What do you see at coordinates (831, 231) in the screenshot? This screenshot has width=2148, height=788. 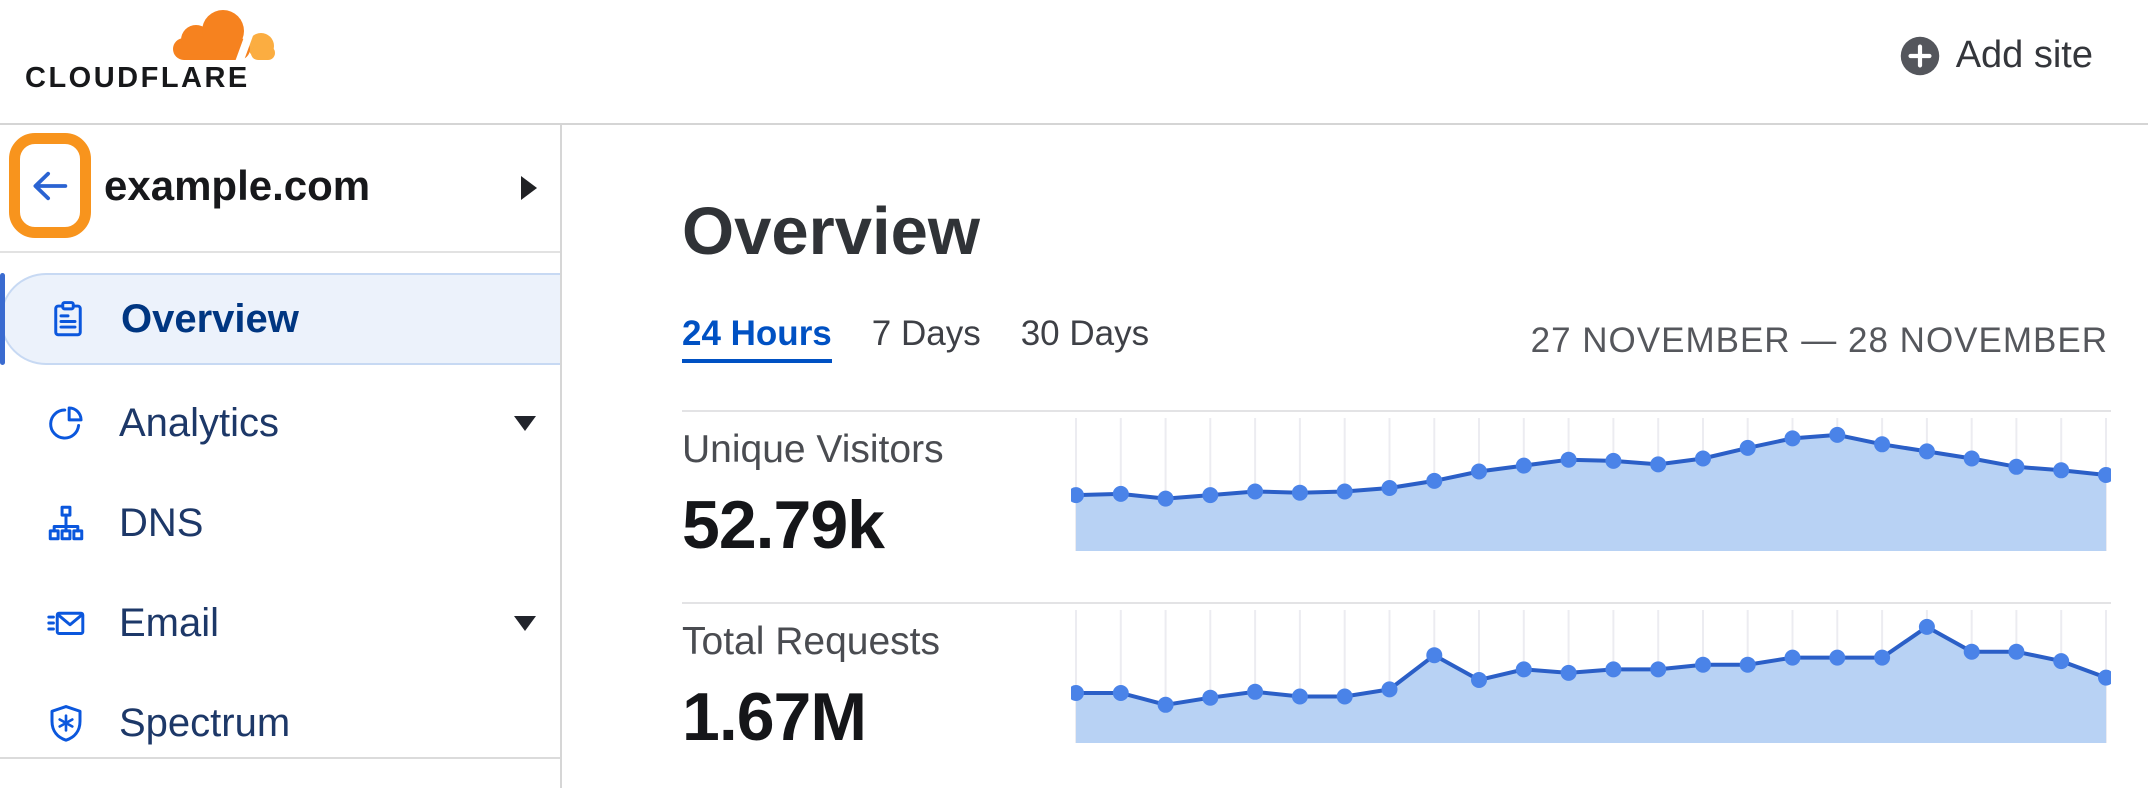 I see `page-title: Overview` at bounding box center [831, 231].